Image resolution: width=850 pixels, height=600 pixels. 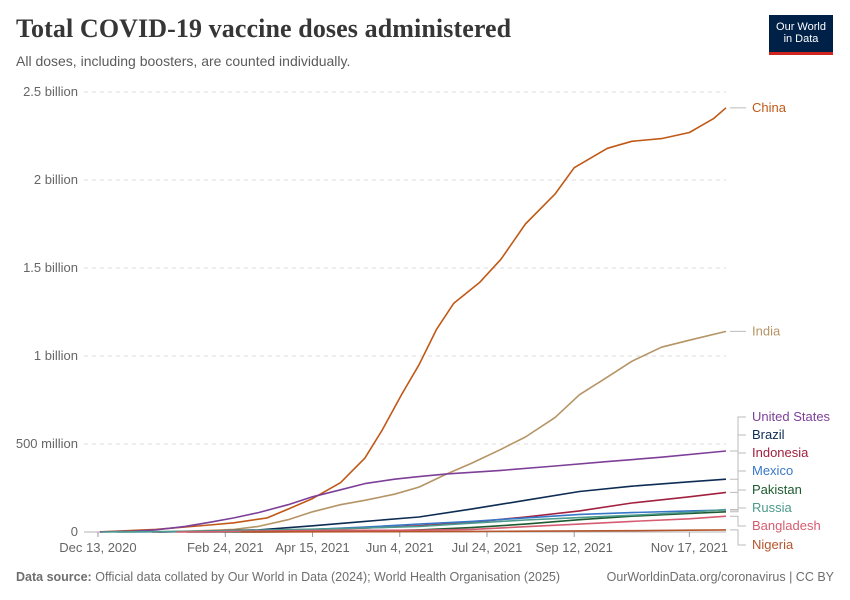 I want to click on x-tick-label: Sep 12, 2021, so click(x=574, y=547).